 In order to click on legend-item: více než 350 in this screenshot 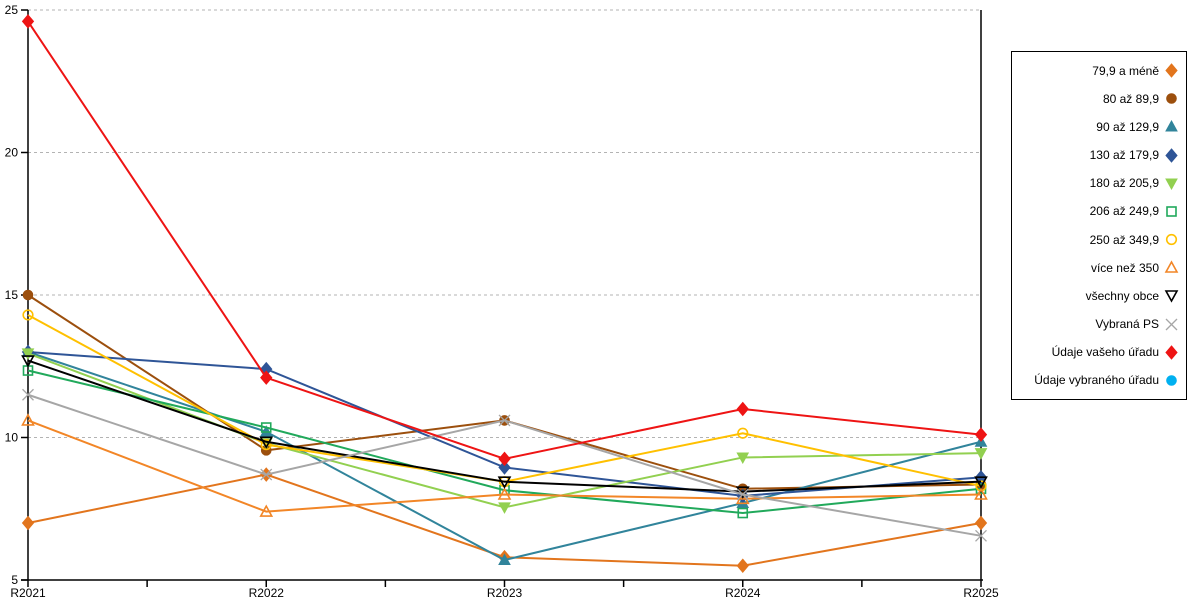, I will do `click(1099, 267)`.